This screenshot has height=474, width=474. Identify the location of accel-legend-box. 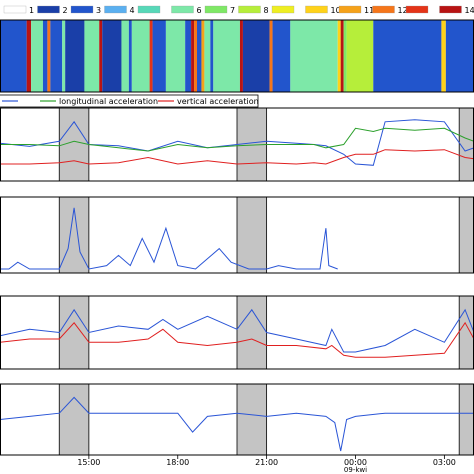
(129, 101).